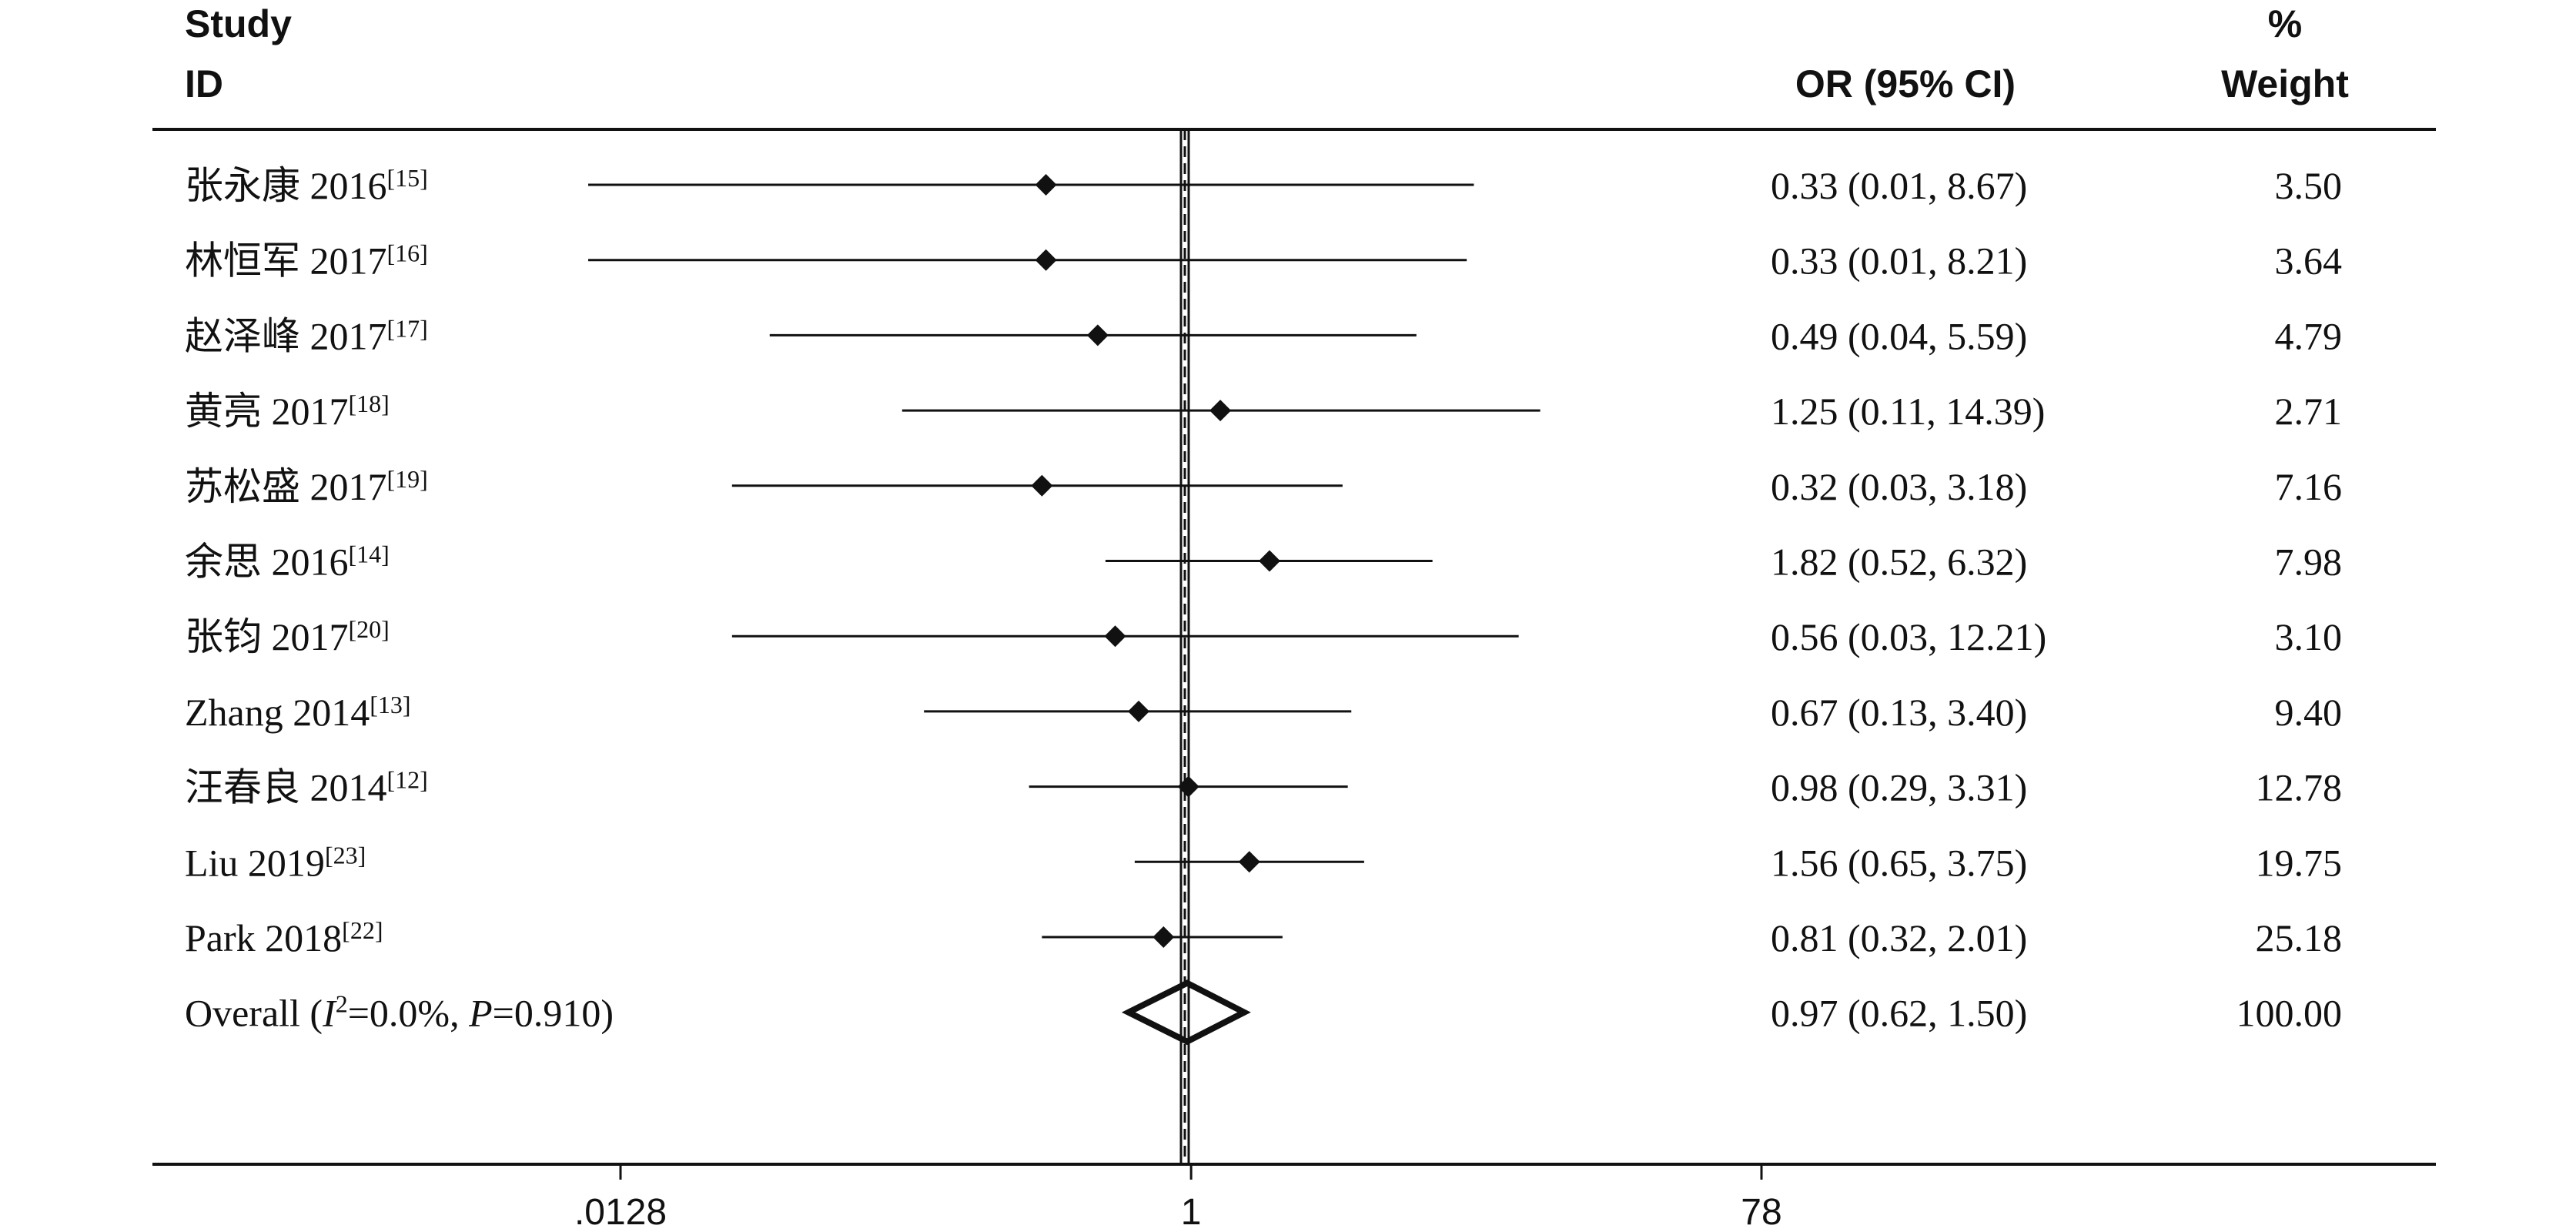 This screenshot has height=1232, width=2576. What do you see at coordinates (408, 780) in the screenshot?
I see `study-ref: [12]` at bounding box center [408, 780].